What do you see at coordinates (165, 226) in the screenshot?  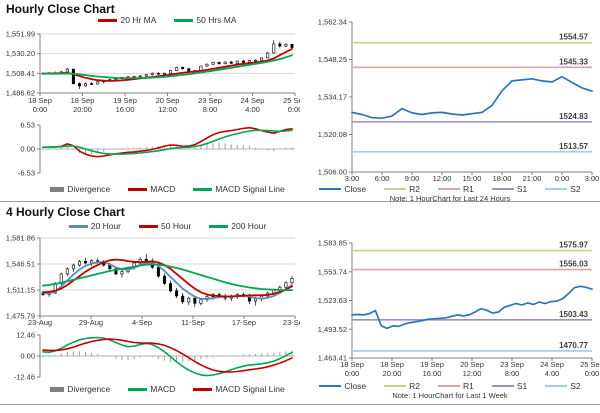 I see `legend-item-50hour: 50 Hour` at bounding box center [165, 226].